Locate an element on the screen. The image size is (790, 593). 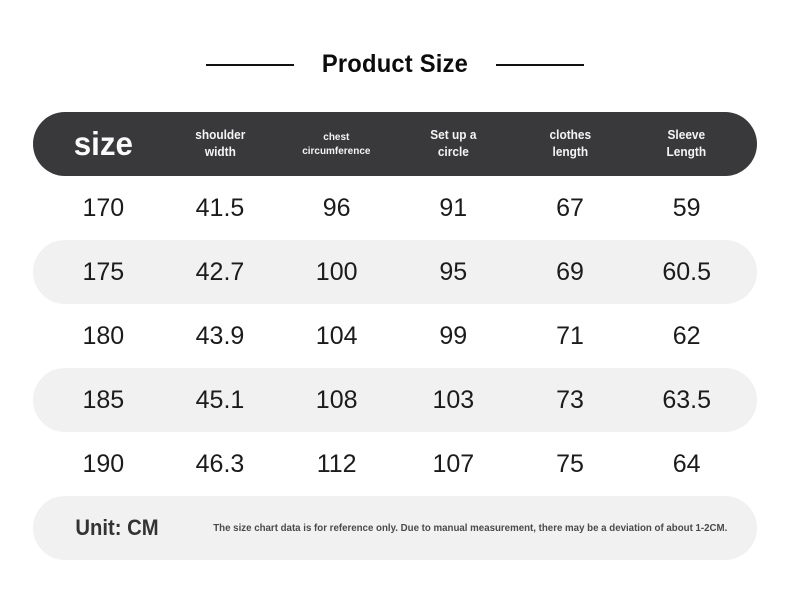
measurement-cell: 69 is located at coordinates (570, 271).